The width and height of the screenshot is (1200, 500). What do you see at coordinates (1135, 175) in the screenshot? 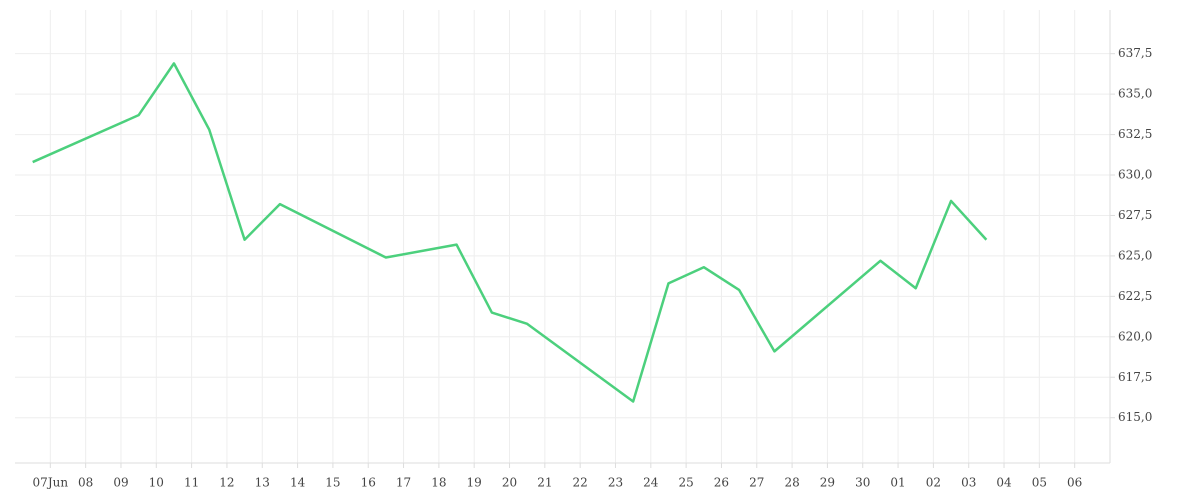
I see `y-tick-label: 630,0` at bounding box center [1135, 175].